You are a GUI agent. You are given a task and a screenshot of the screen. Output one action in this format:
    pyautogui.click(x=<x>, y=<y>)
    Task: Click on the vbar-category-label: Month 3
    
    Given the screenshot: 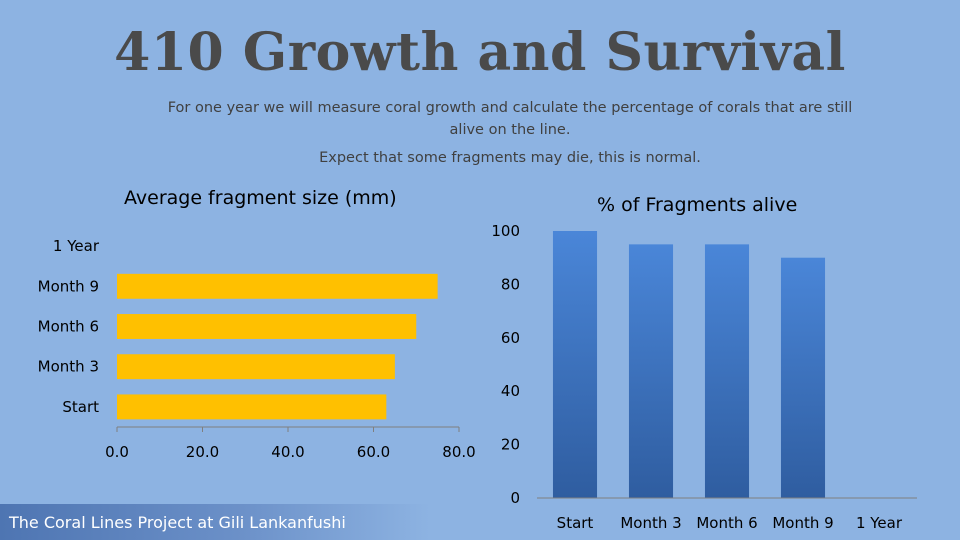 What is the action you would take?
    pyautogui.click(x=650, y=523)
    